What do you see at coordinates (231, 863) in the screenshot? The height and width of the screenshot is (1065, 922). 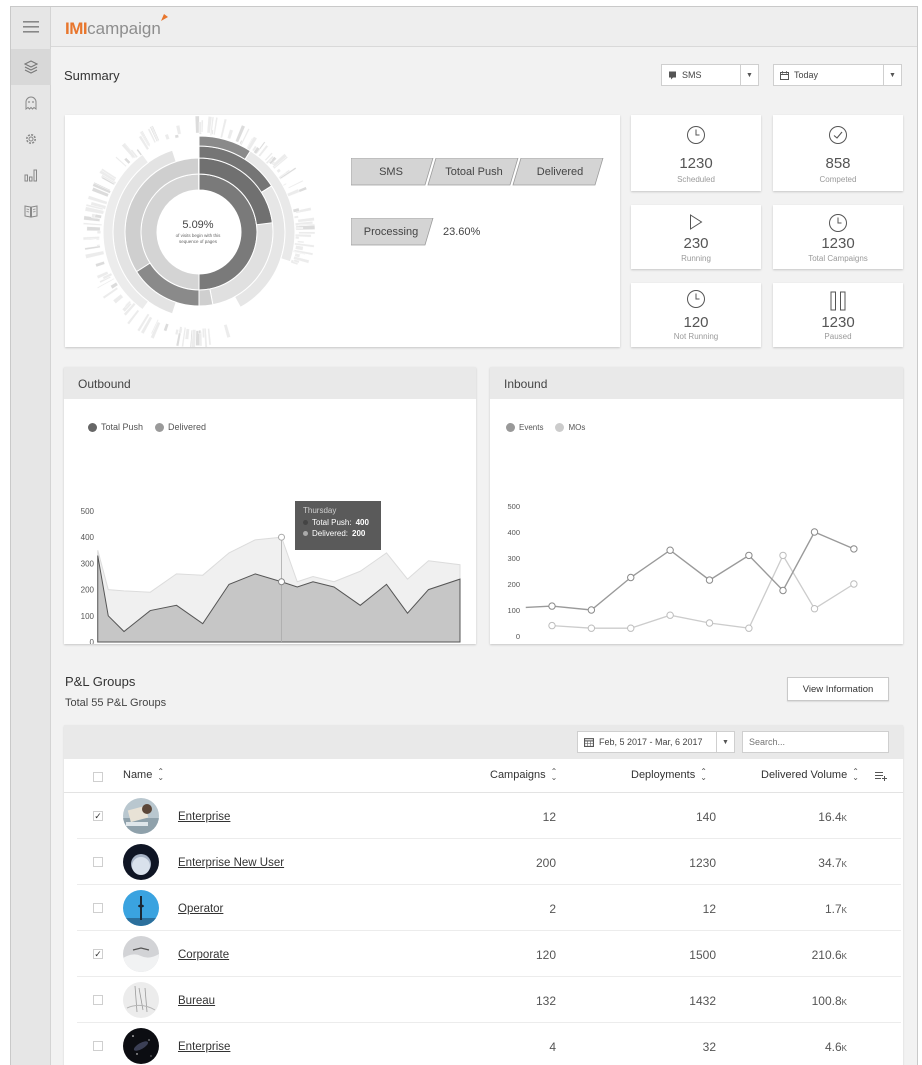 I see `row-name-link: Enterprise New User` at bounding box center [231, 863].